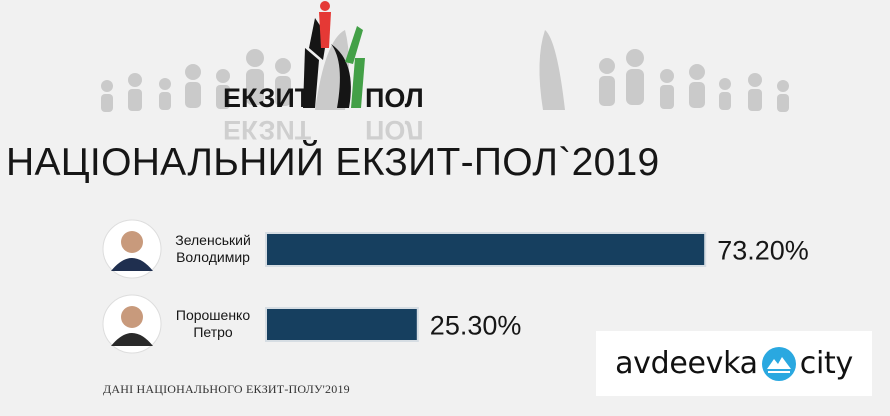  What do you see at coordinates (213, 323) in the screenshot?
I see `category-label: Порошенко Петро` at bounding box center [213, 323].